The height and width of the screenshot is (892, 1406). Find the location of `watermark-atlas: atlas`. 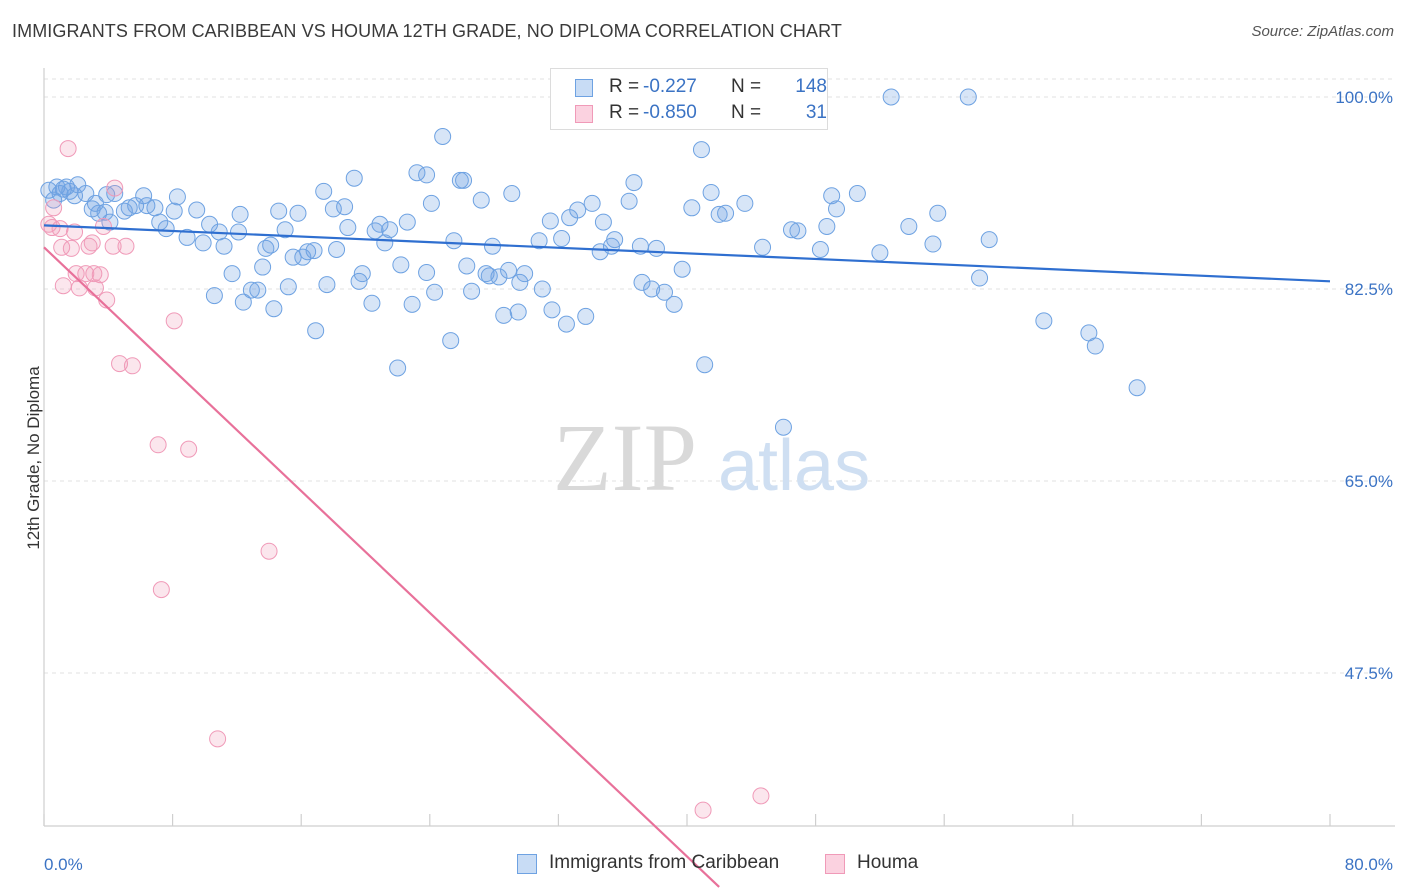

watermark-atlas: atlas is located at coordinates (794, 466).